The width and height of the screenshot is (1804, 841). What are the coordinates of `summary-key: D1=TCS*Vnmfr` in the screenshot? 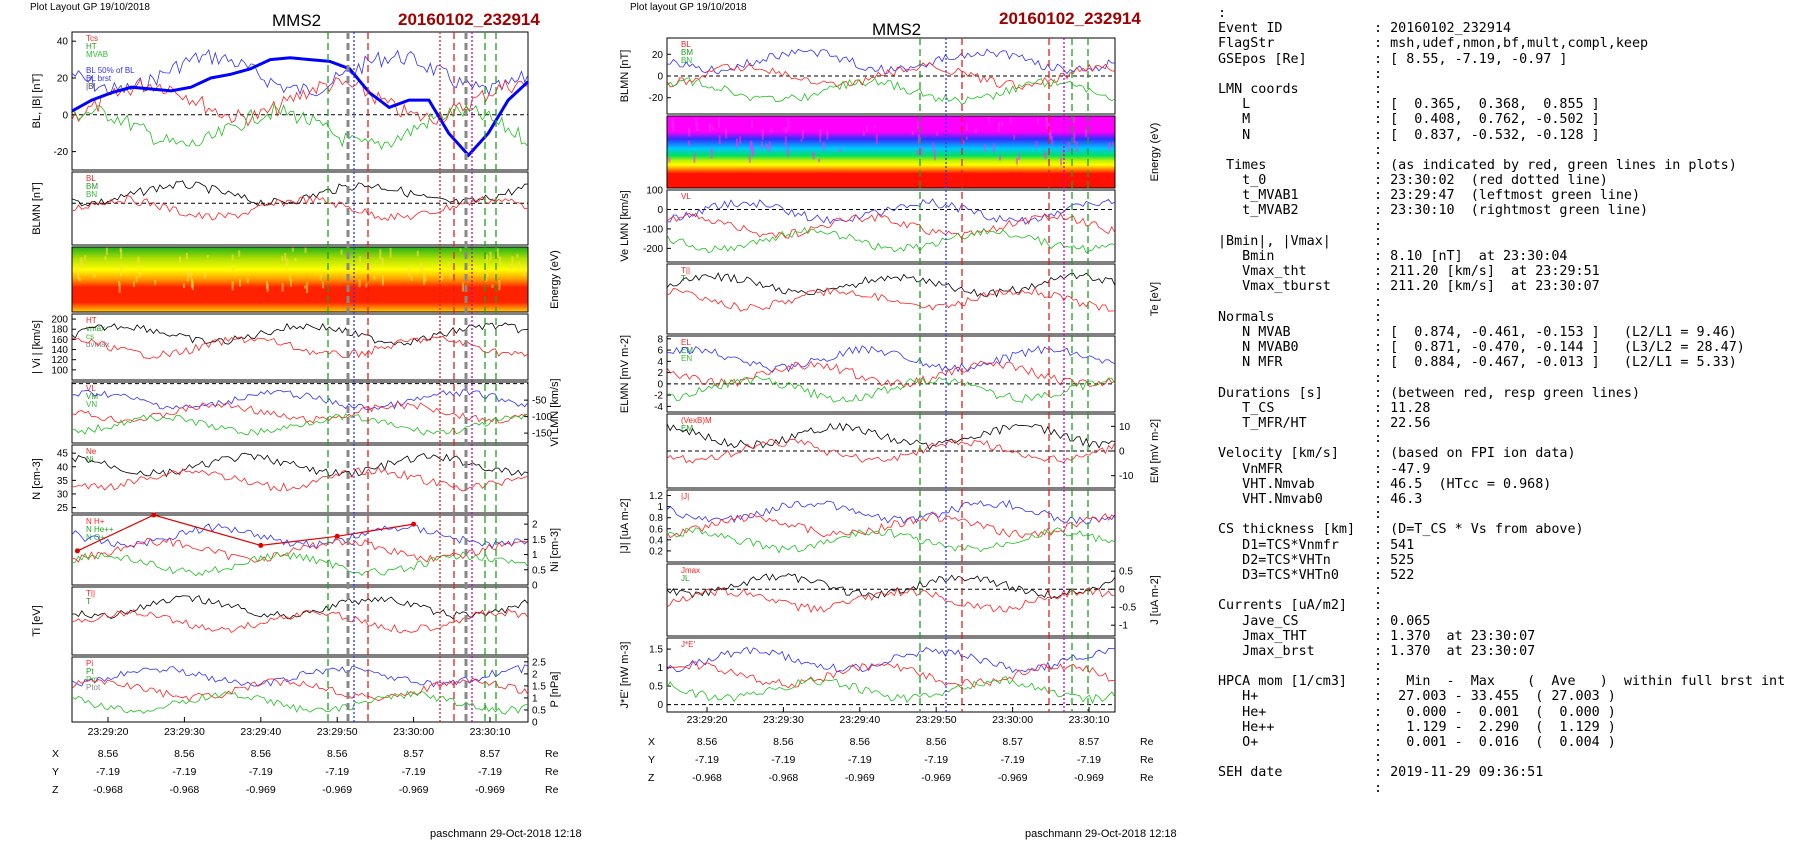 It's located at (1278, 545).